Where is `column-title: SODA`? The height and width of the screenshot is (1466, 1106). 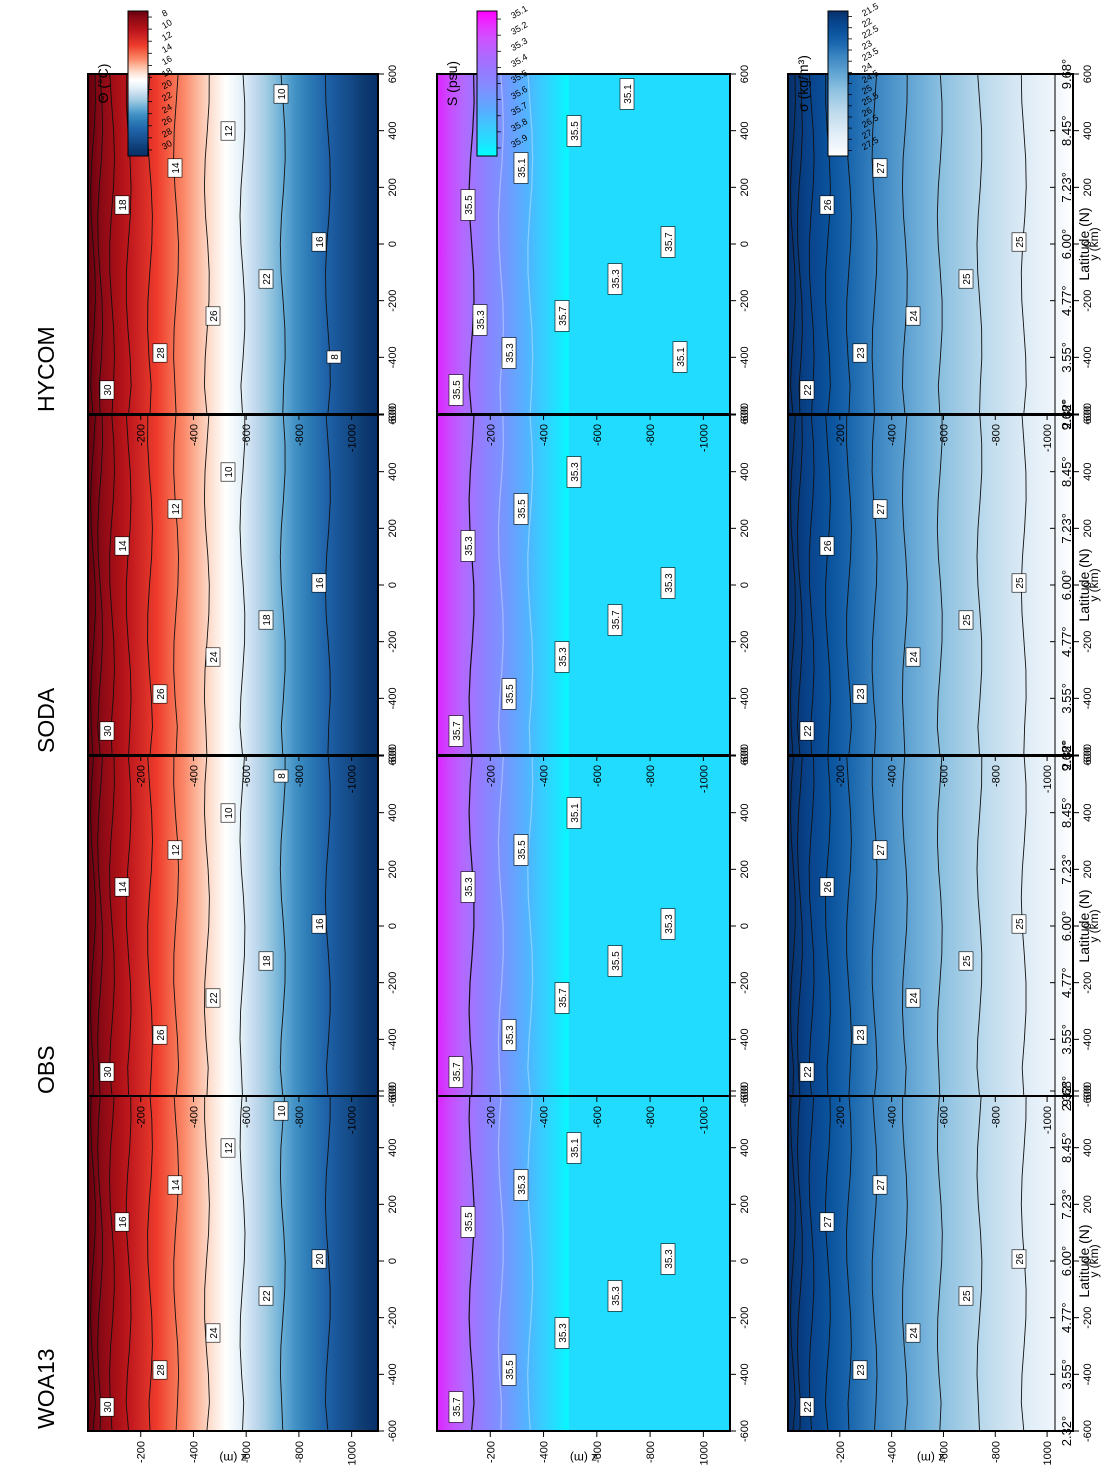 column-title: SODA is located at coordinates (46, 720).